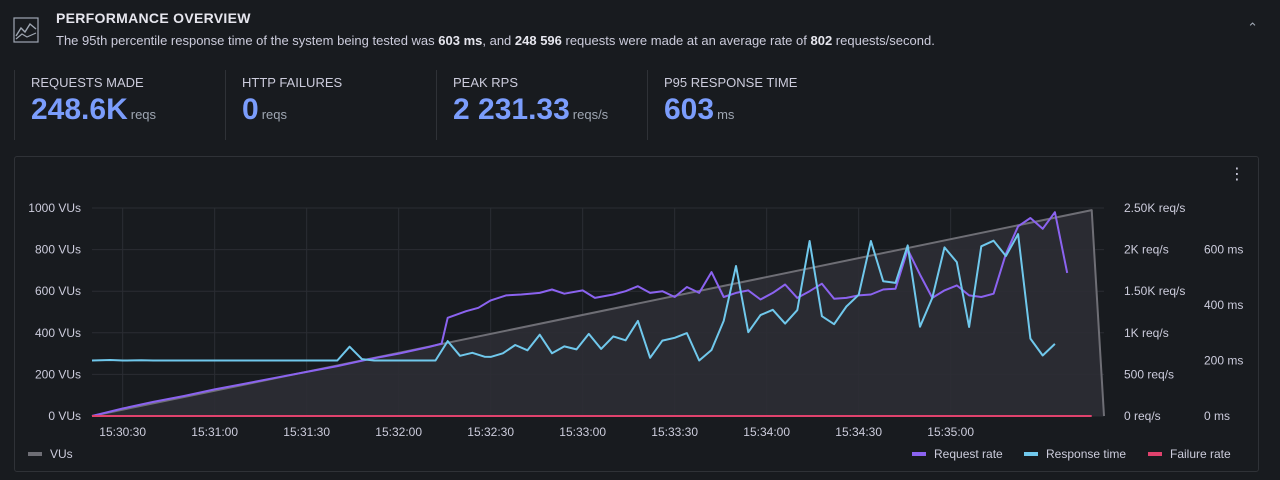  I want to click on request-count-value: 248 596, so click(538, 40).